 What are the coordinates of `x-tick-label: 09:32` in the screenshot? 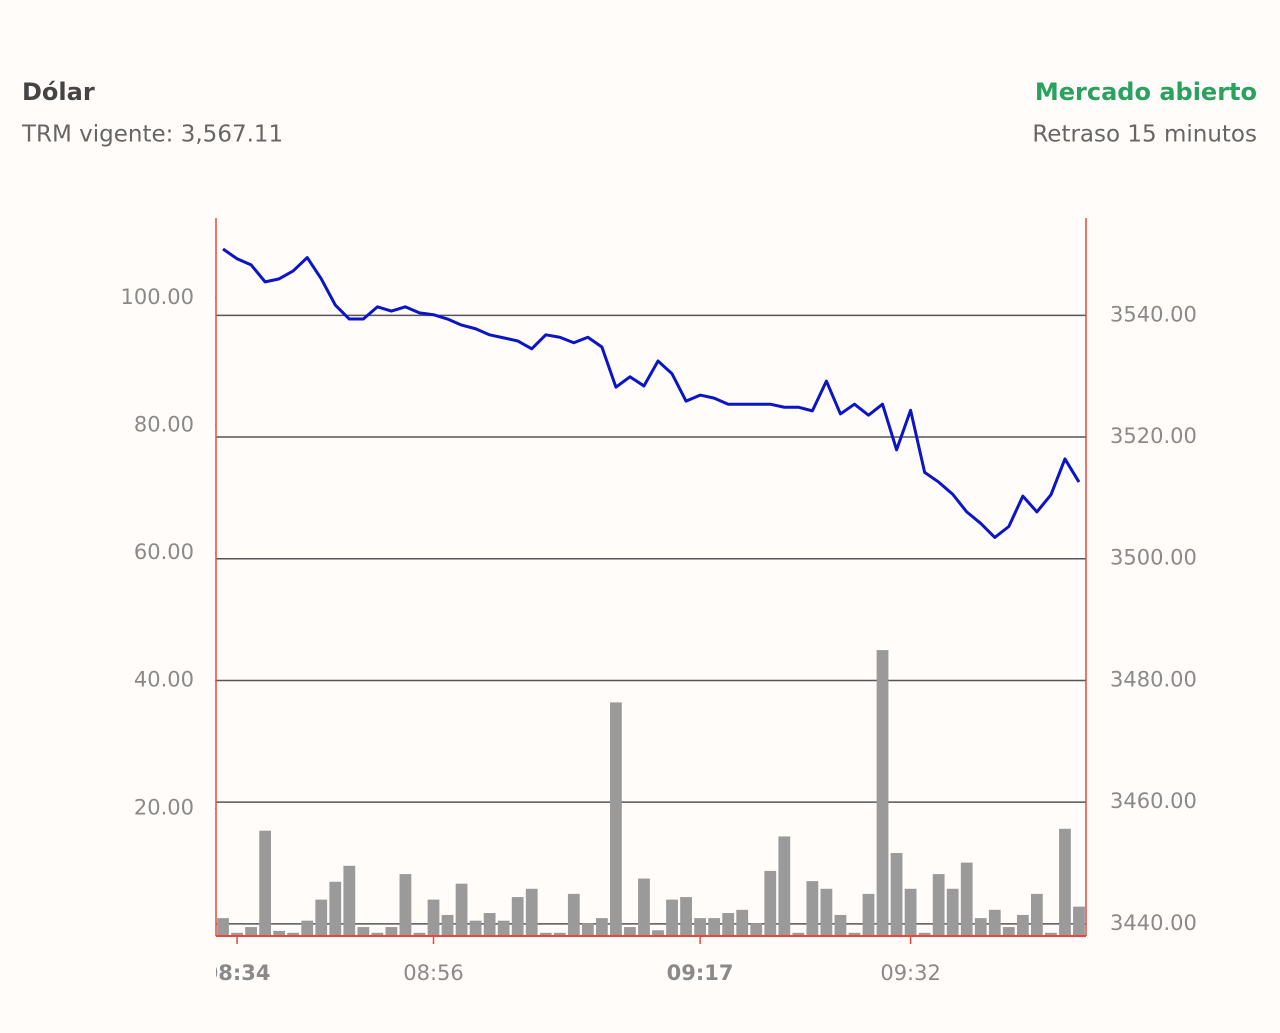 It's located at (910, 973).